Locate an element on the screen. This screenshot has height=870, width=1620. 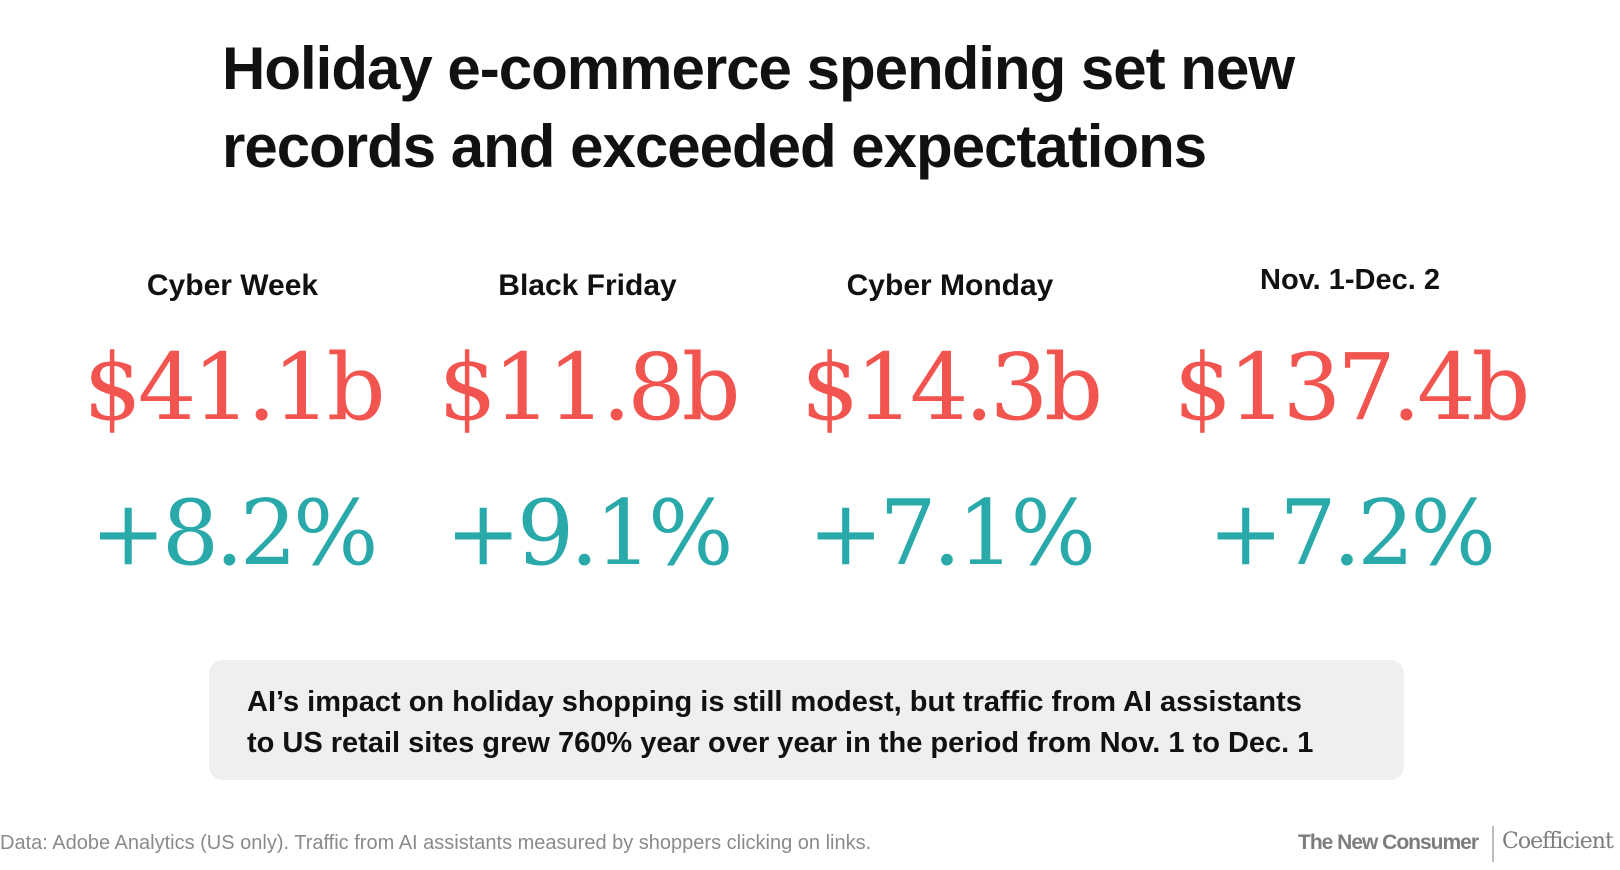
stat-label: Cyber Week is located at coordinates (232, 285).